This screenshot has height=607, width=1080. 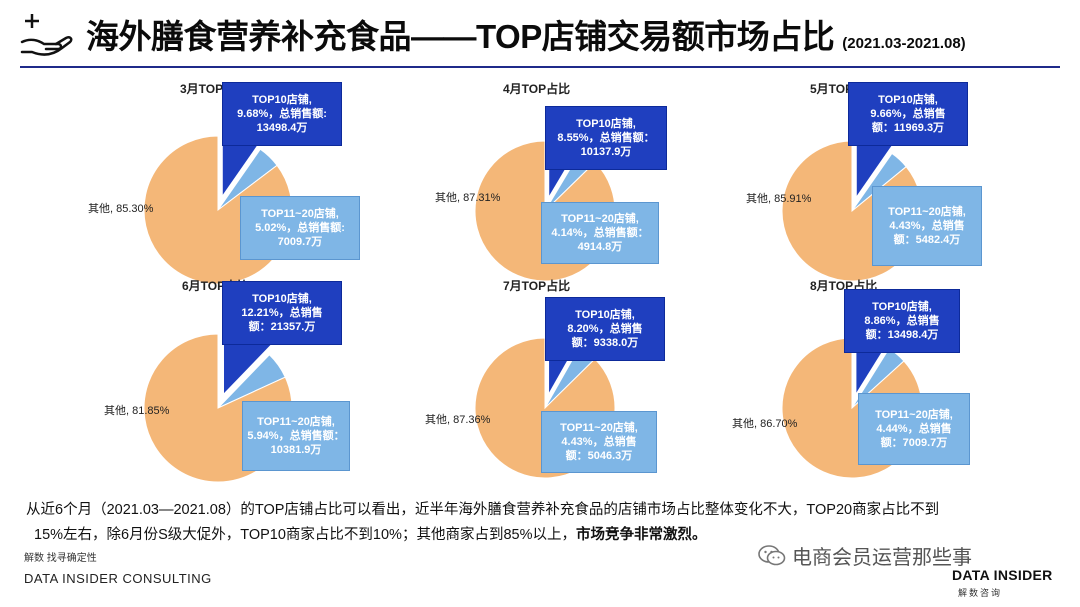 I want to click on label-top10: TOP10店铺, 12.21%，总销售 额：21357.万, so click(x=282, y=313).